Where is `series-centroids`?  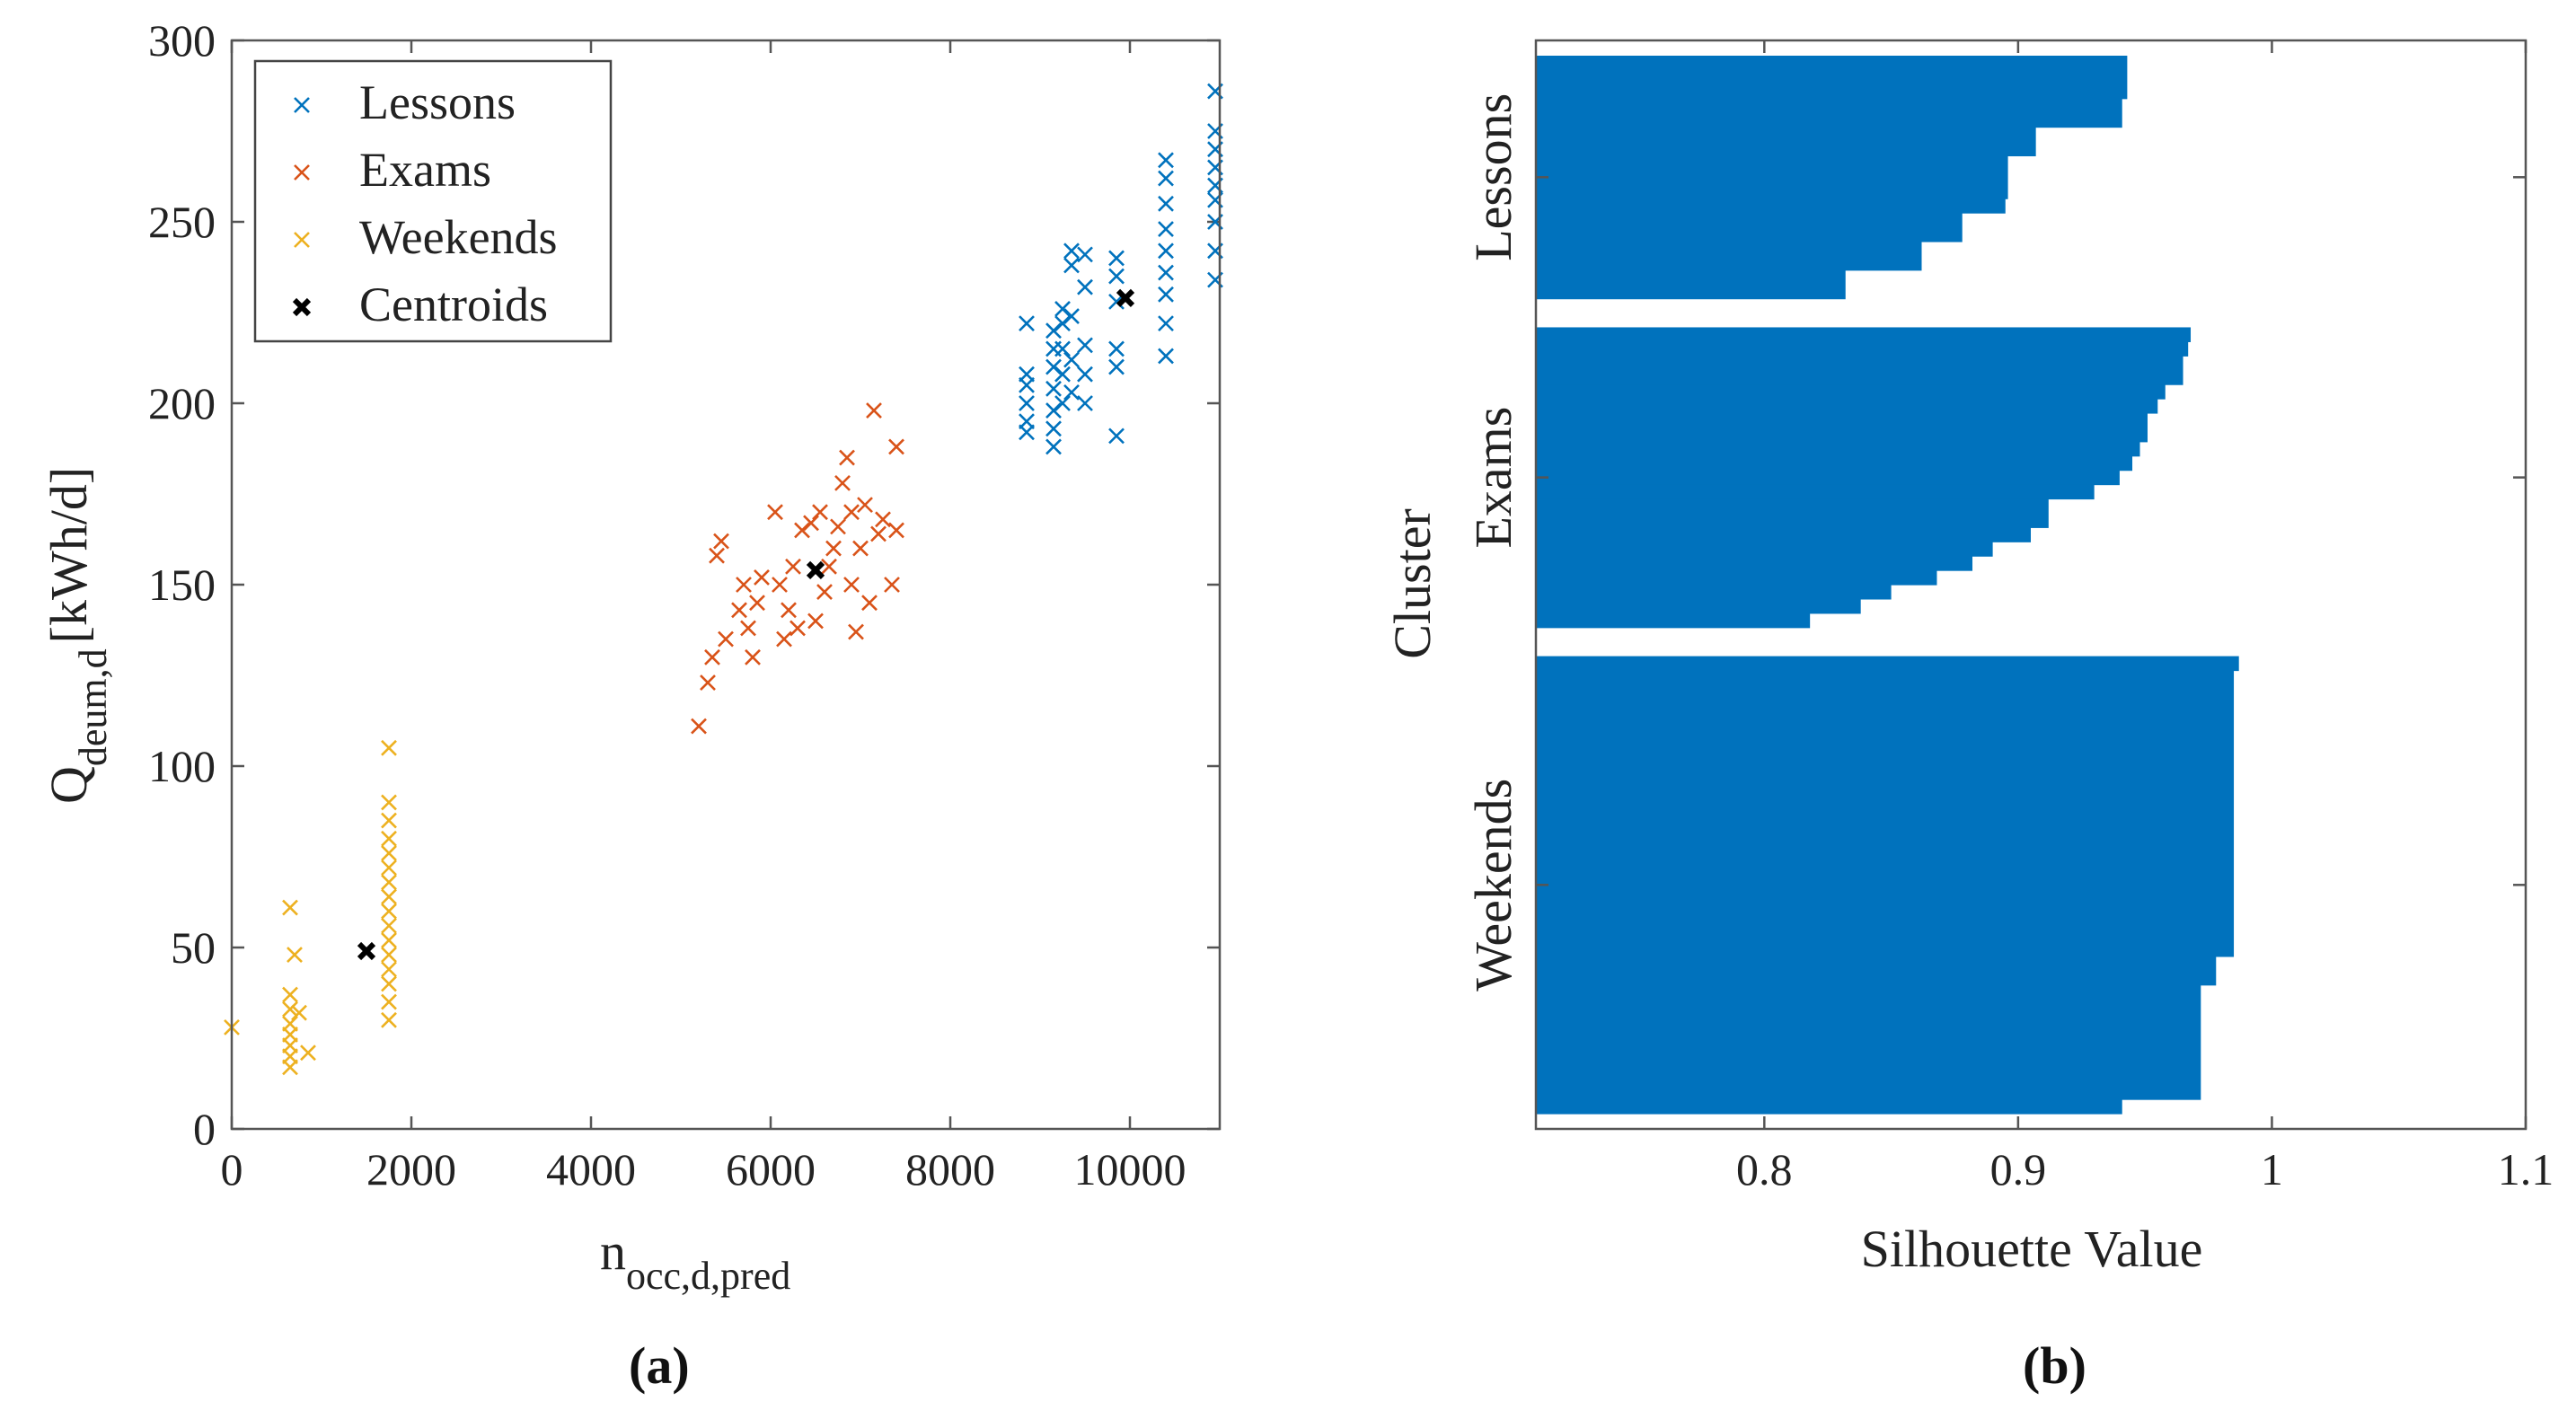 series-centroids is located at coordinates (746, 625).